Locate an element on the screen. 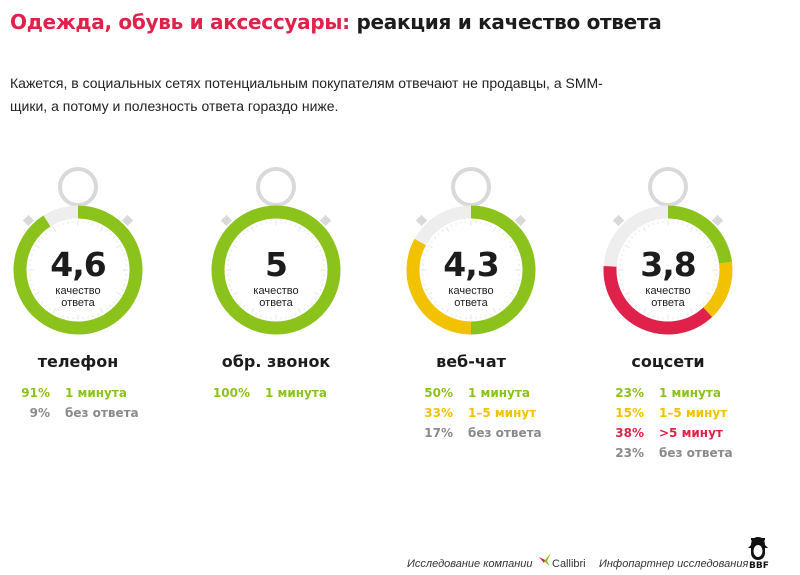 Image resolution: width=800 pixels, height=575 pixels. legend-label: 1–5 минут is located at coordinates (502, 413).